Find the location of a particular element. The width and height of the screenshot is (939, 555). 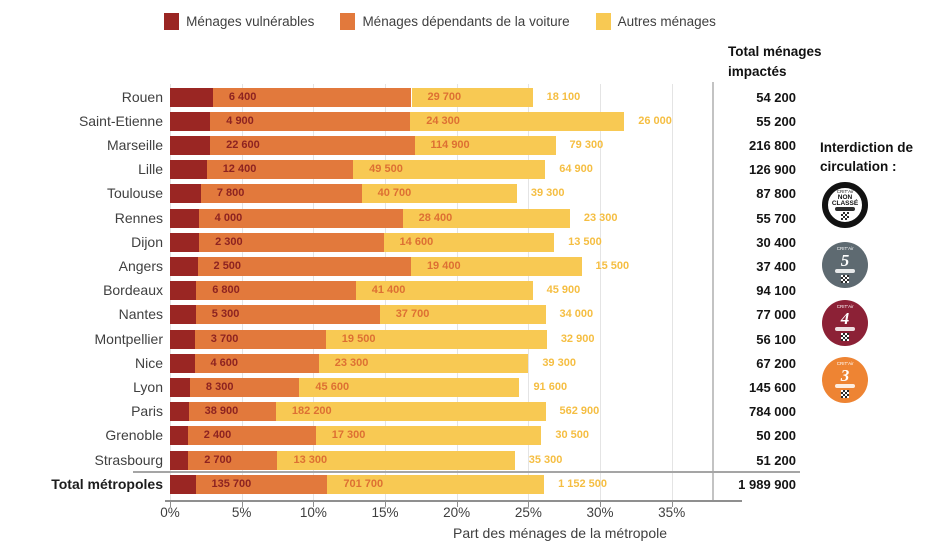

chart-row: Nantes 5 300 37 700 34 000 77 000 is located at coordinates (469, 315).